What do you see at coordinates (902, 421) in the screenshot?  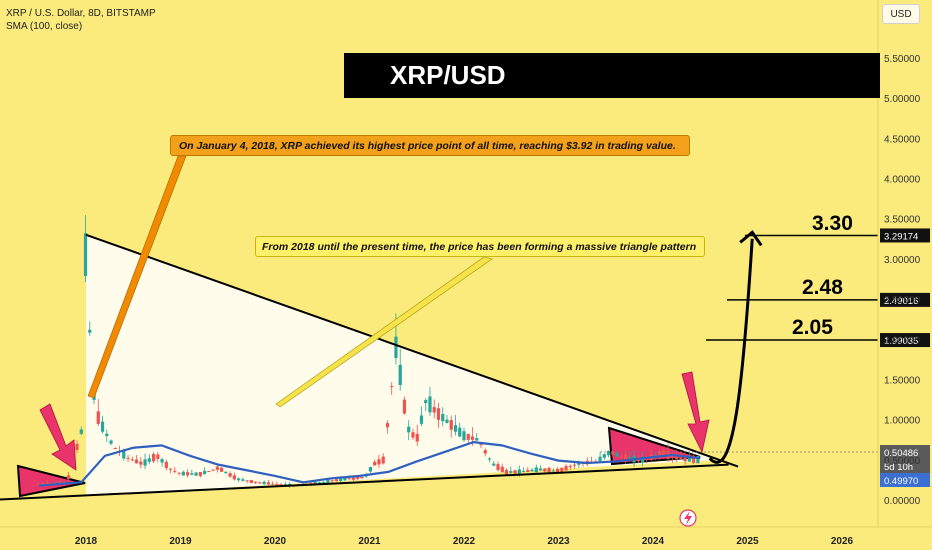 I see `y-tick-label: 1.00000` at bounding box center [902, 421].